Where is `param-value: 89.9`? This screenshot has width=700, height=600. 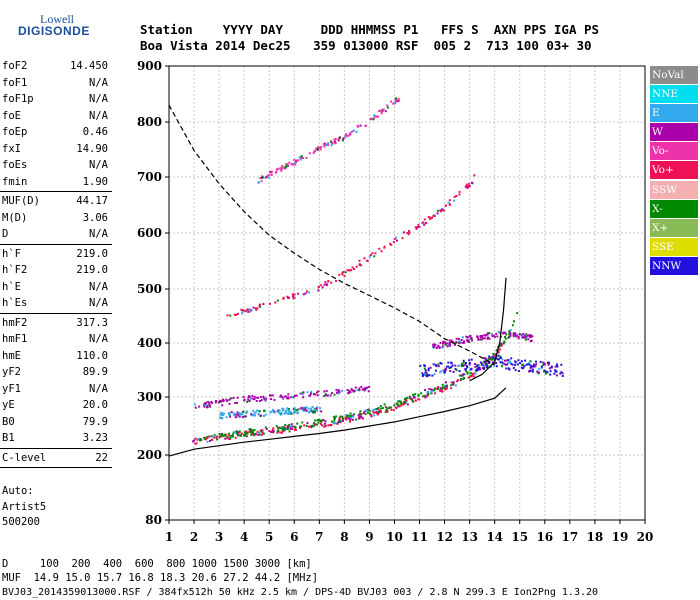 param-value: 89.9 is located at coordinates (95, 372).